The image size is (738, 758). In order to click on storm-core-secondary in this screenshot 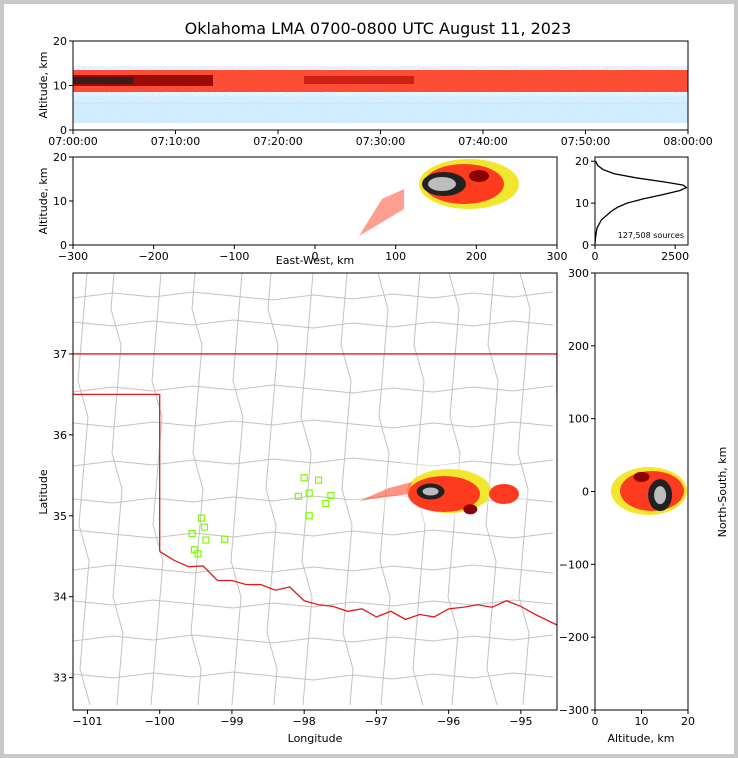, I will do `click(470, 509)`.